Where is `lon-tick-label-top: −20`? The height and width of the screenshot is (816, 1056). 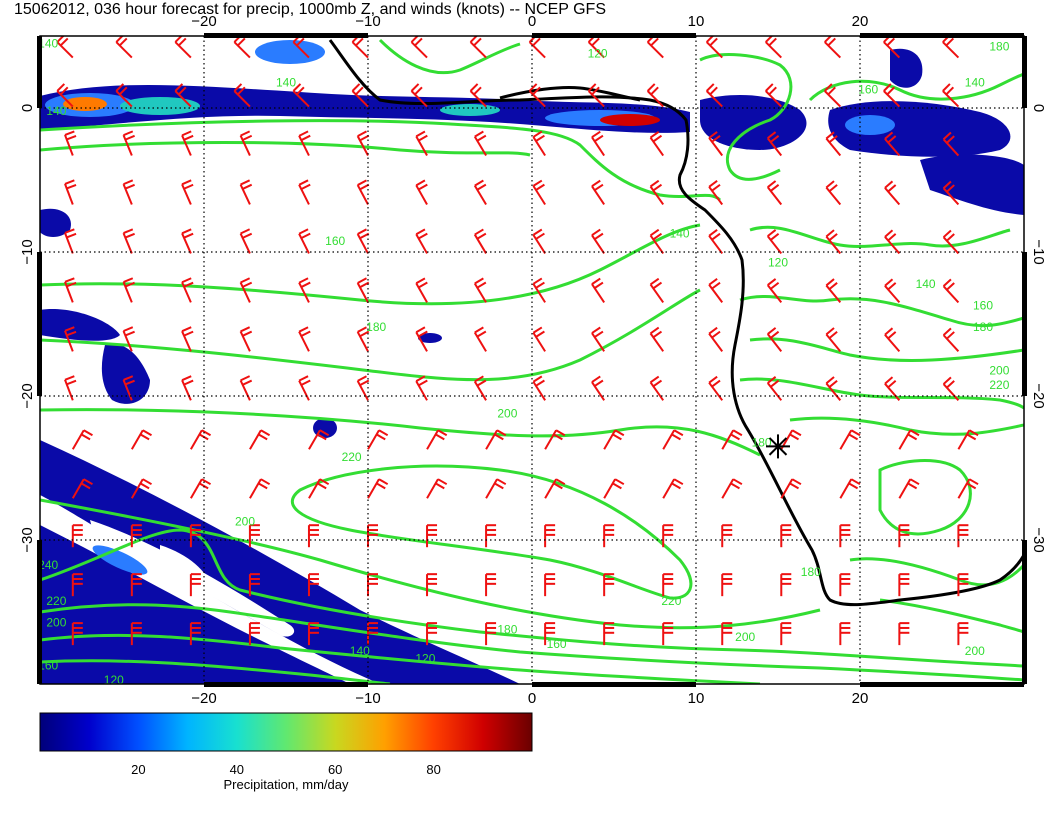 lon-tick-label-top: −20 is located at coordinates (203, 21).